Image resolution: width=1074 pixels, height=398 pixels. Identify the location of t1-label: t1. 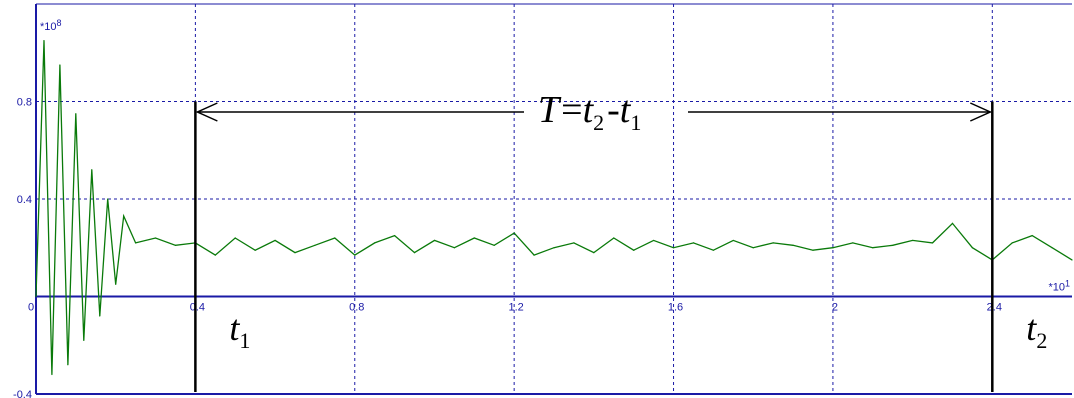
(239, 330).